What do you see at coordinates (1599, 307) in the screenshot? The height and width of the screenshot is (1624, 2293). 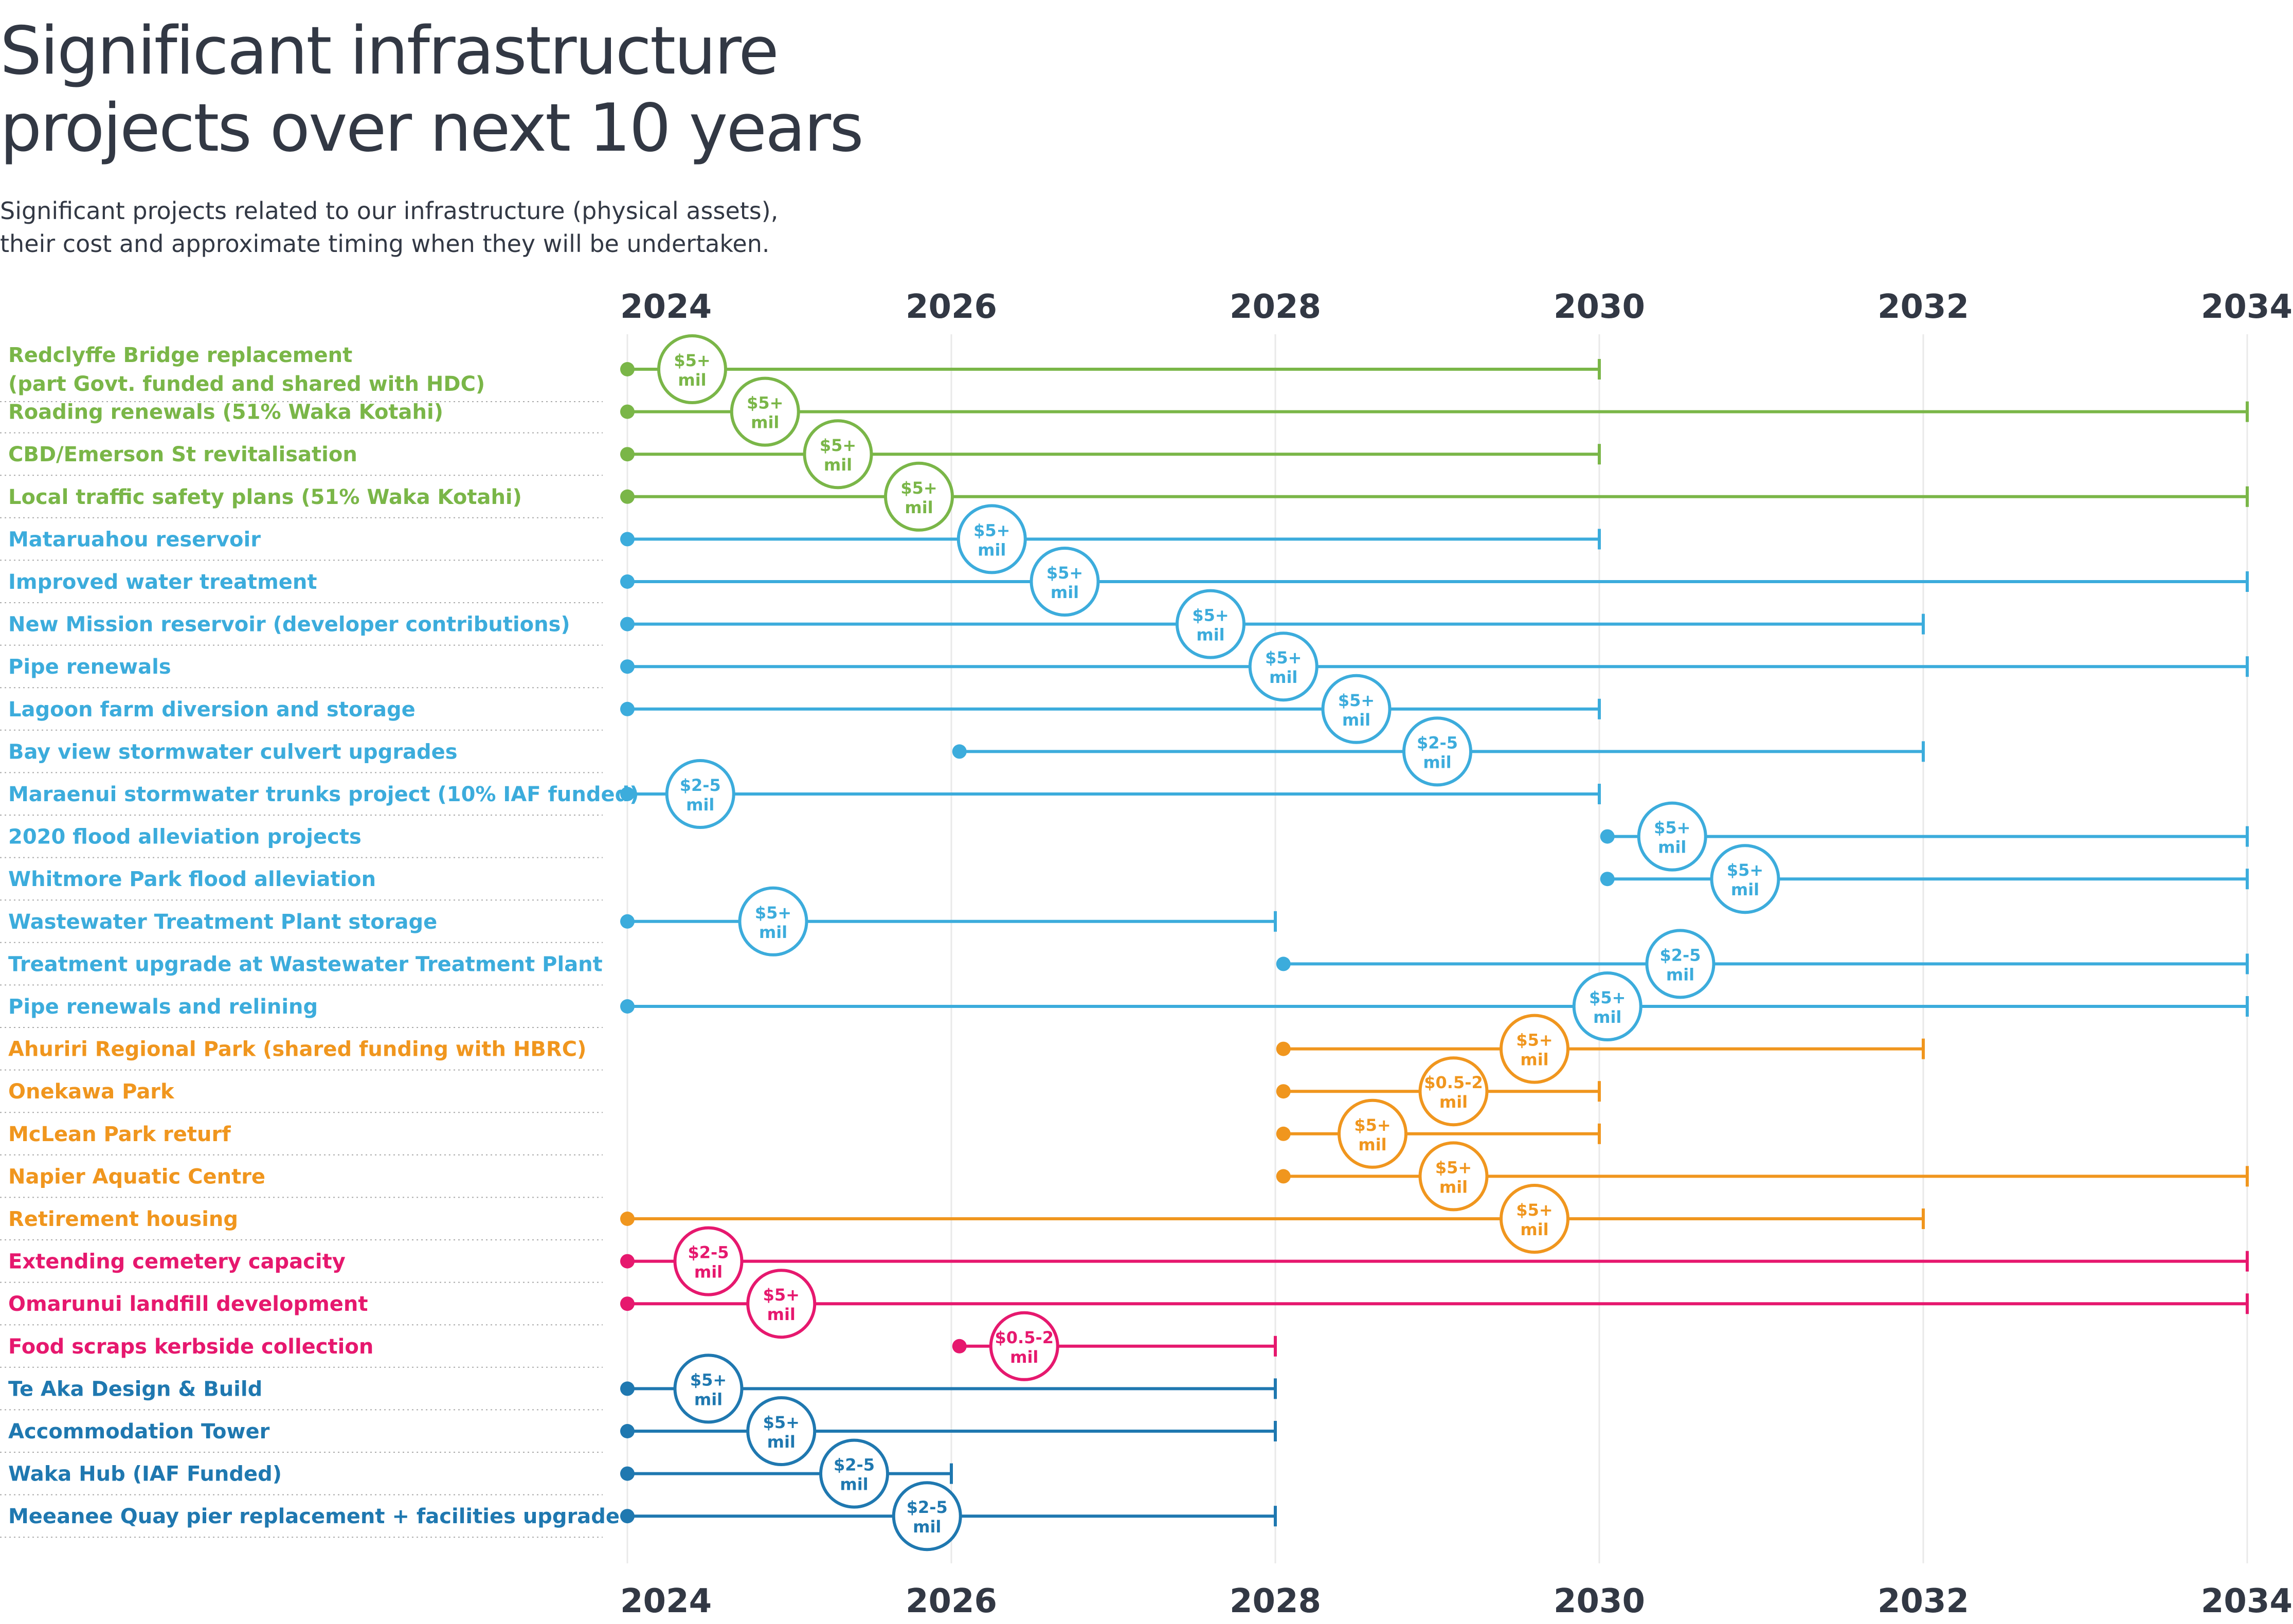 I see `top-axis-tick-label-2030: 2030` at bounding box center [1599, 307].